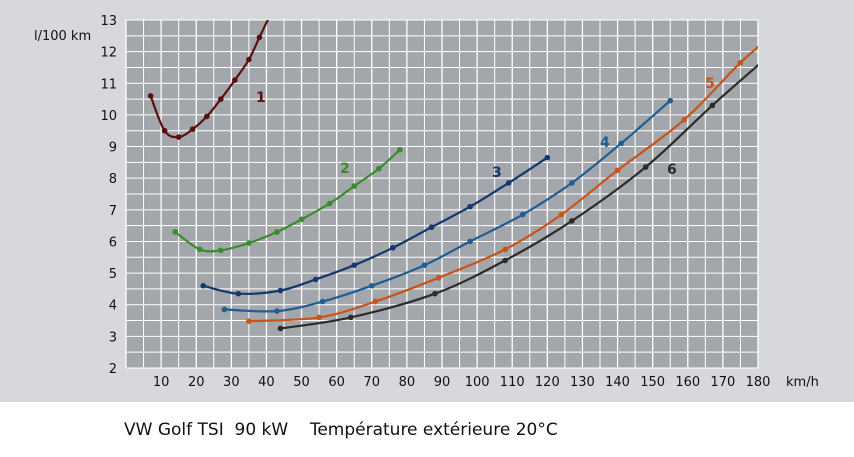 The width and height of the screenshot is (854, 457). I want to click on y-tick-label: 13, so click(108, 21).